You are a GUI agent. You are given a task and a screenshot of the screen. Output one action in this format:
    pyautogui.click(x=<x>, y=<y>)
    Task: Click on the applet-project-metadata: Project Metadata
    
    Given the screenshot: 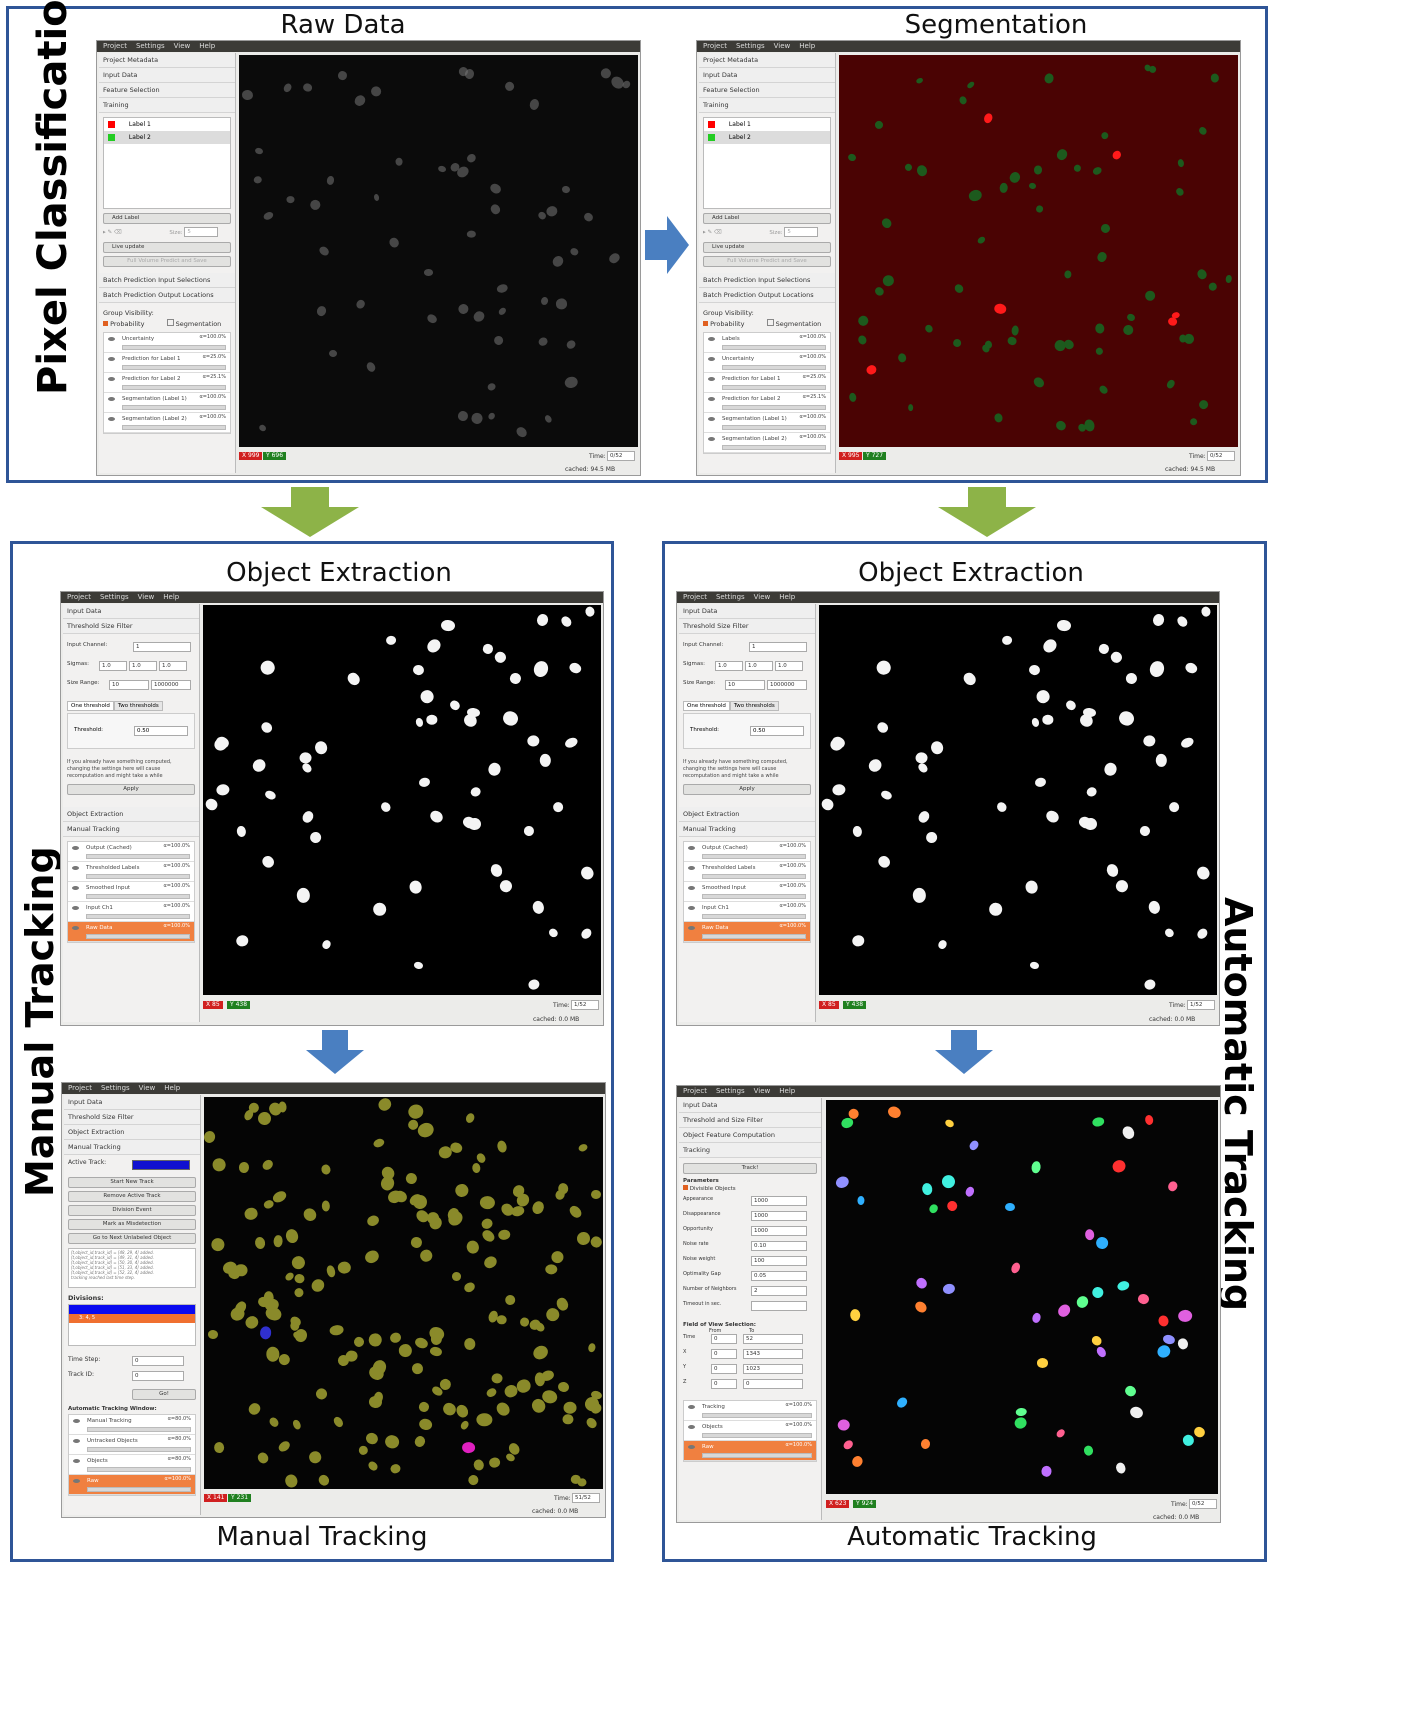 What is the action you would take?
    pyautogui.click(x=767, y=60)
    